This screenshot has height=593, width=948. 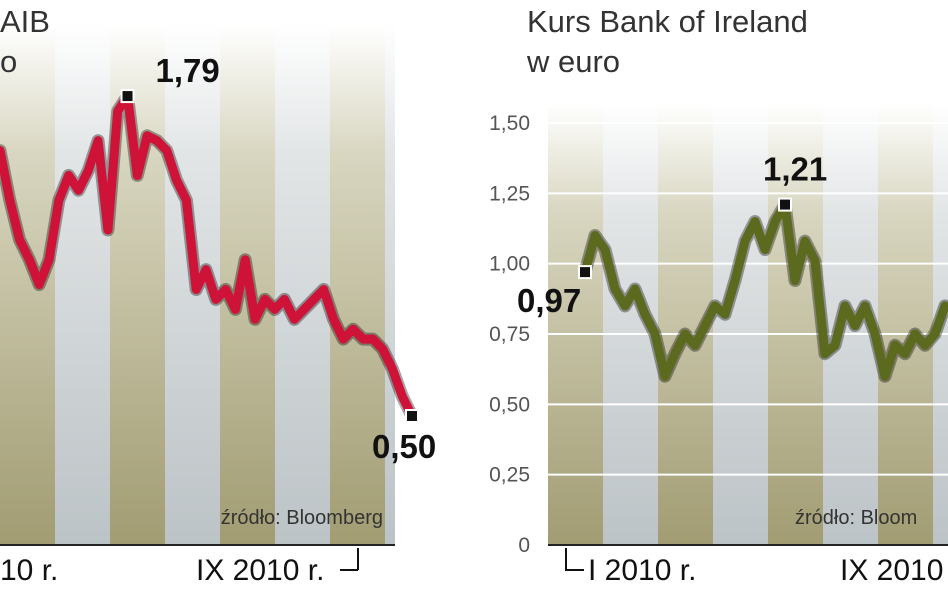 I want to click on chart-title: w euro, so click(x=573, y=61).